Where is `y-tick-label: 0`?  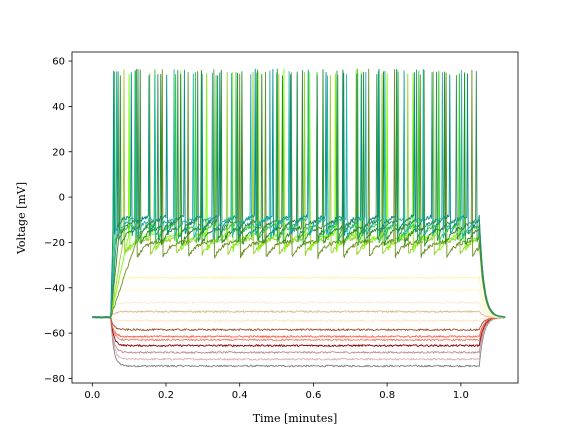
y-tick-label: 0 is located at coordinates (62, 198).